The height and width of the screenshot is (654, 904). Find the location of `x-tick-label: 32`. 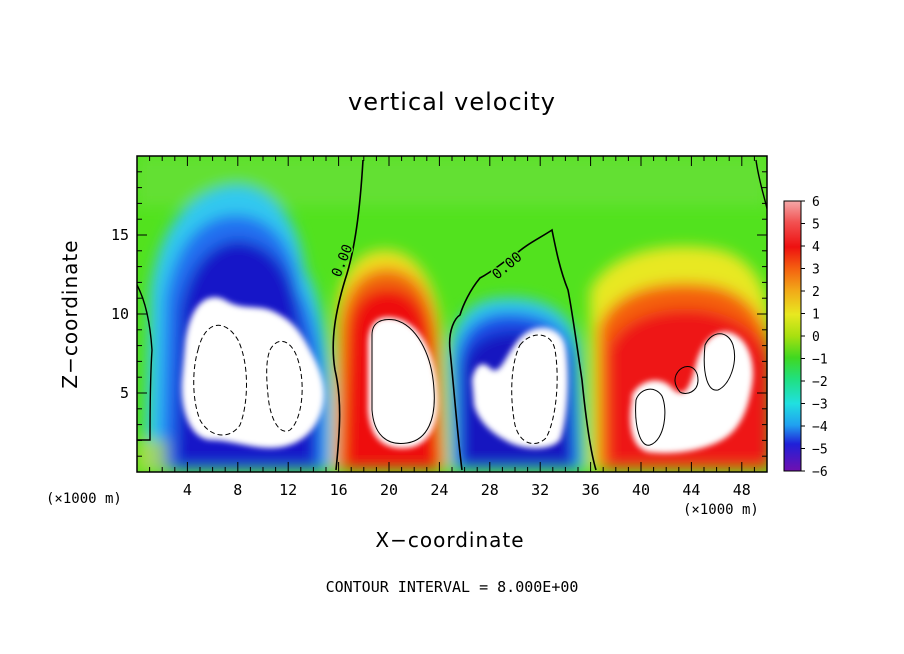

x-tick-label: 32 is located at coordinates (540, 490).